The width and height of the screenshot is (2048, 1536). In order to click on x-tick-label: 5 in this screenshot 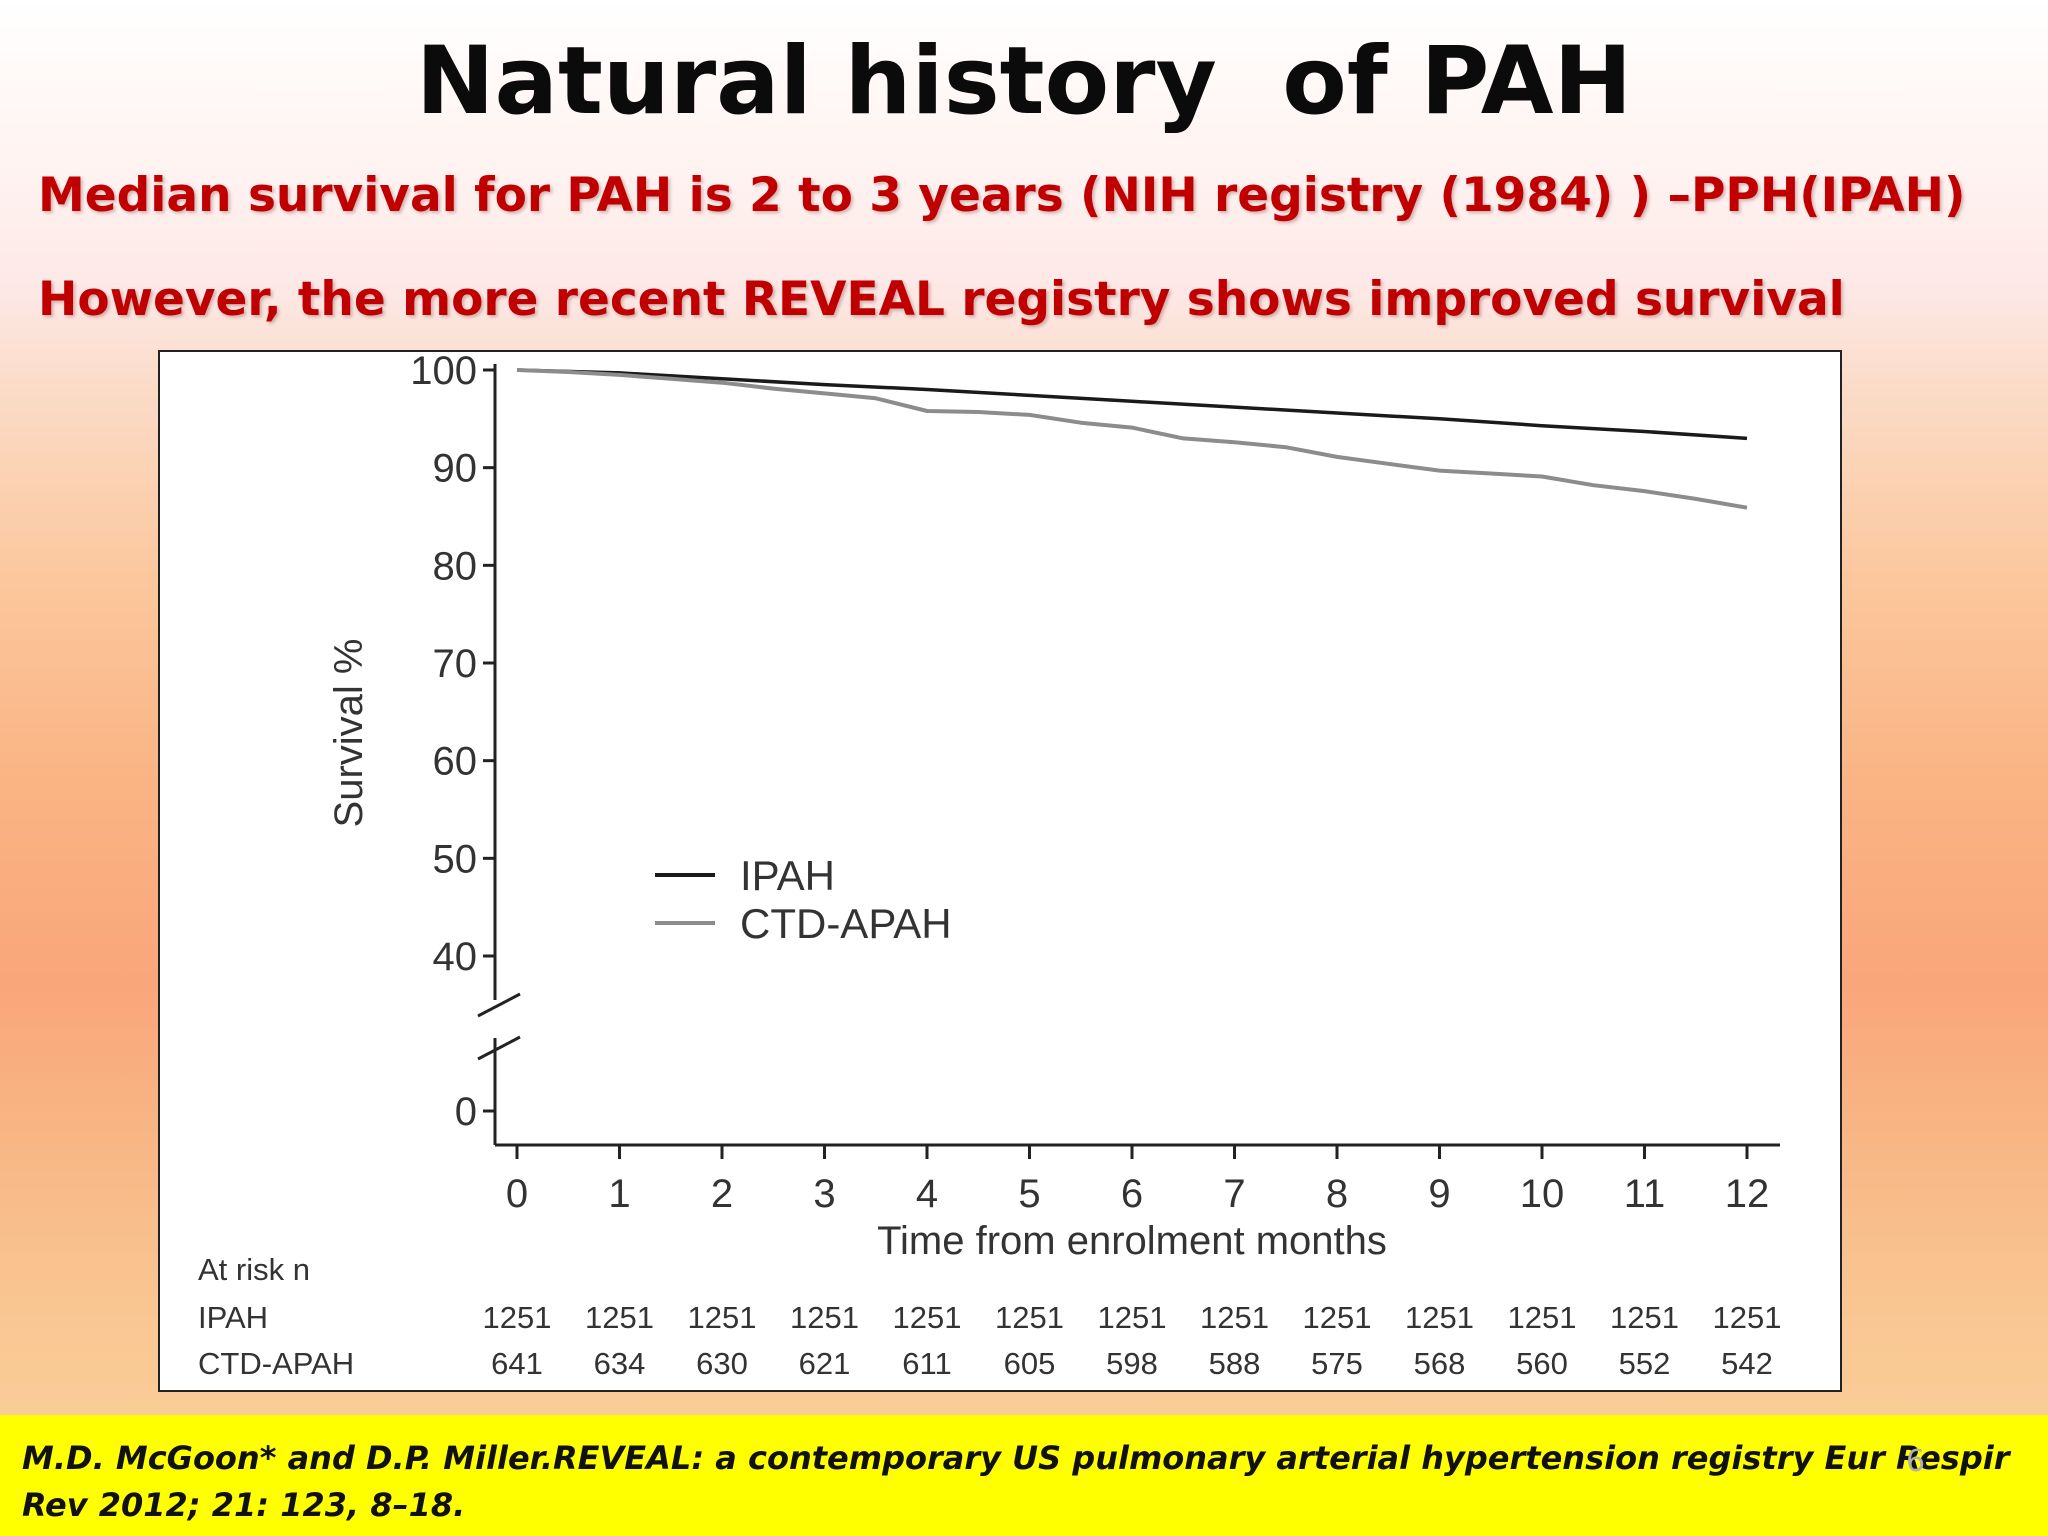, I will do `click(1029, 1194)`.